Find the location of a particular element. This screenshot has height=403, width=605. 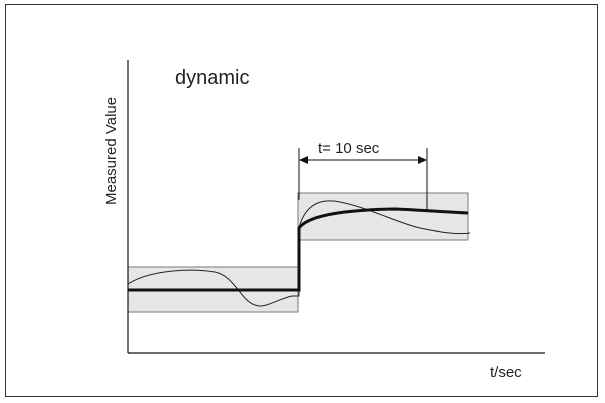

y-axis-label: Measured Value is located at coordinates (111, 151).